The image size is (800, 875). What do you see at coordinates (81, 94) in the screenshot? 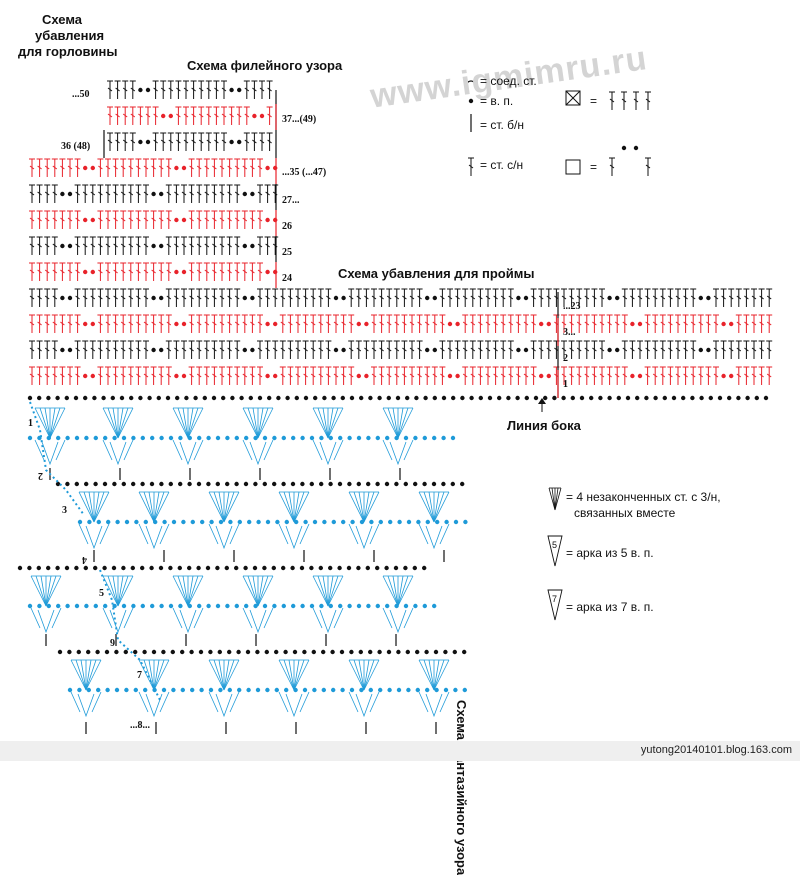
I see `row-label-50: ...50` at bounding box center [81, 94].